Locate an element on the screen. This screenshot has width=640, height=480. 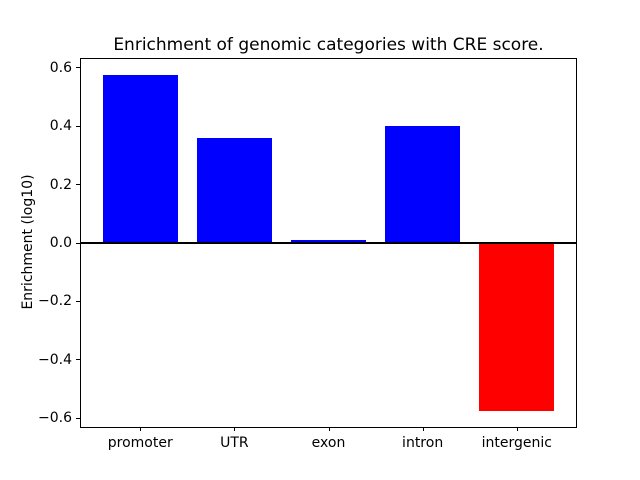
bar-promoter is located at coordinates (140, 158).